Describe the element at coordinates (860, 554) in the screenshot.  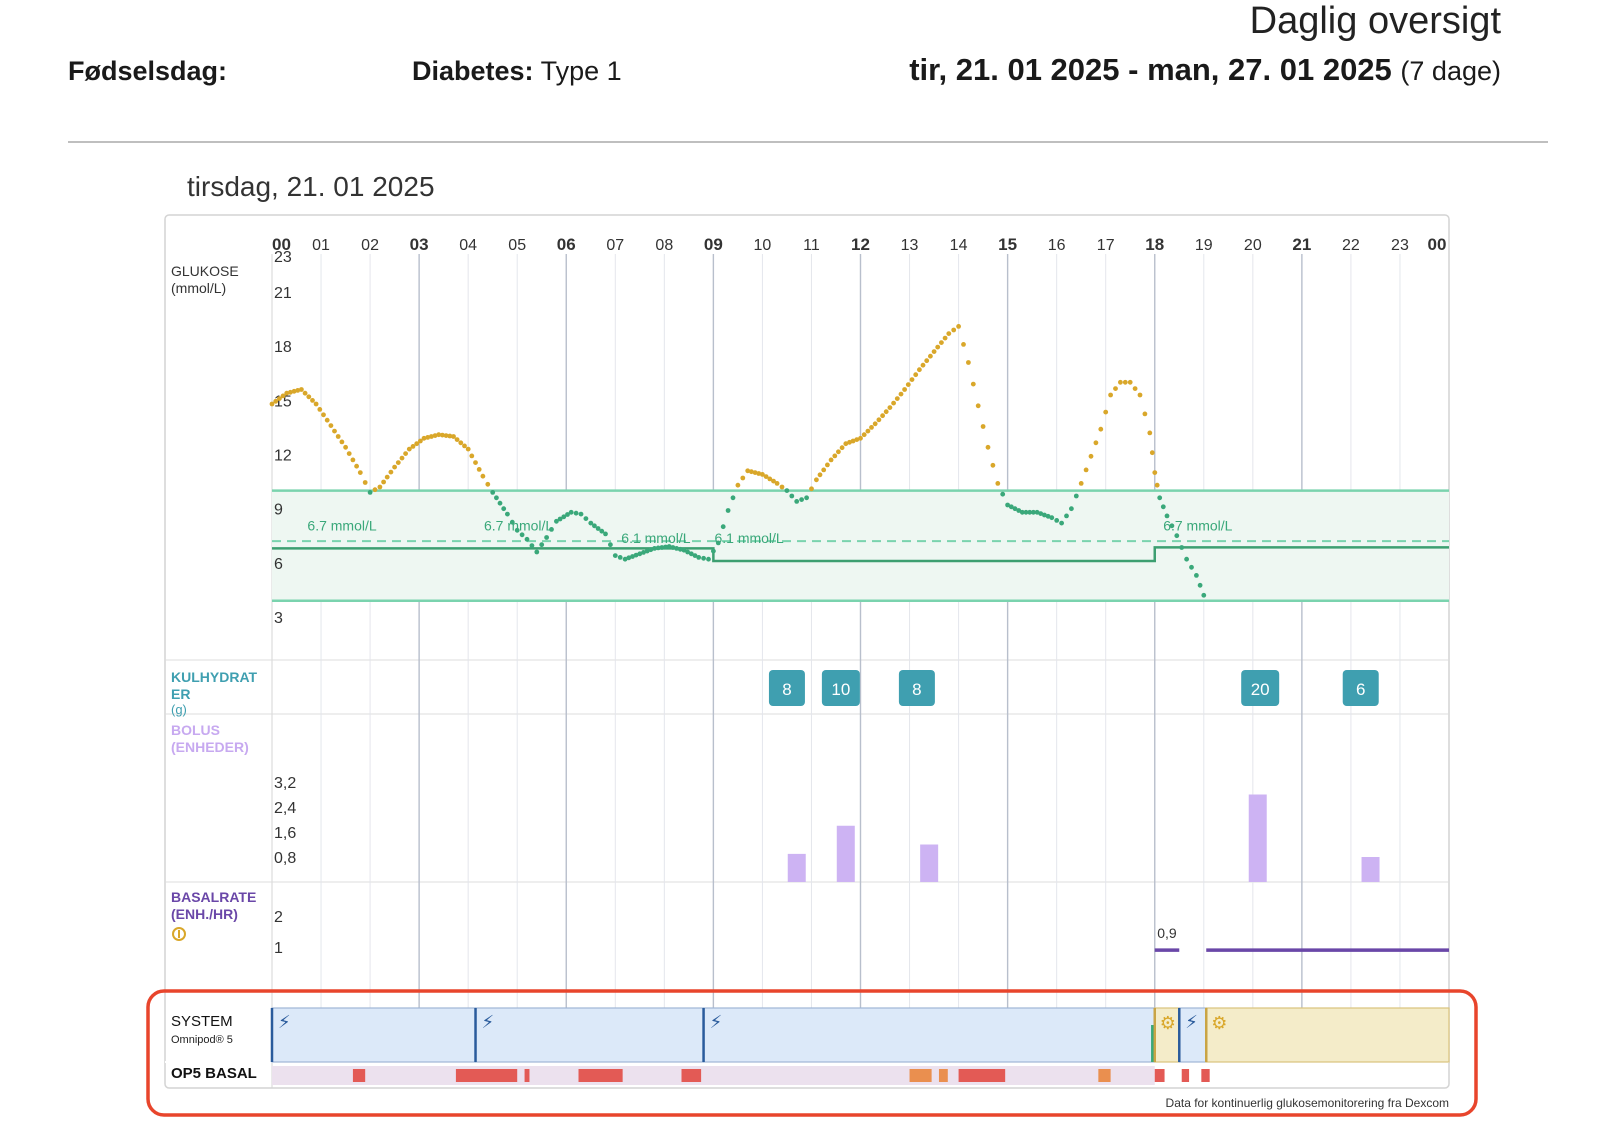
I see `target-glucose-line` at that location.